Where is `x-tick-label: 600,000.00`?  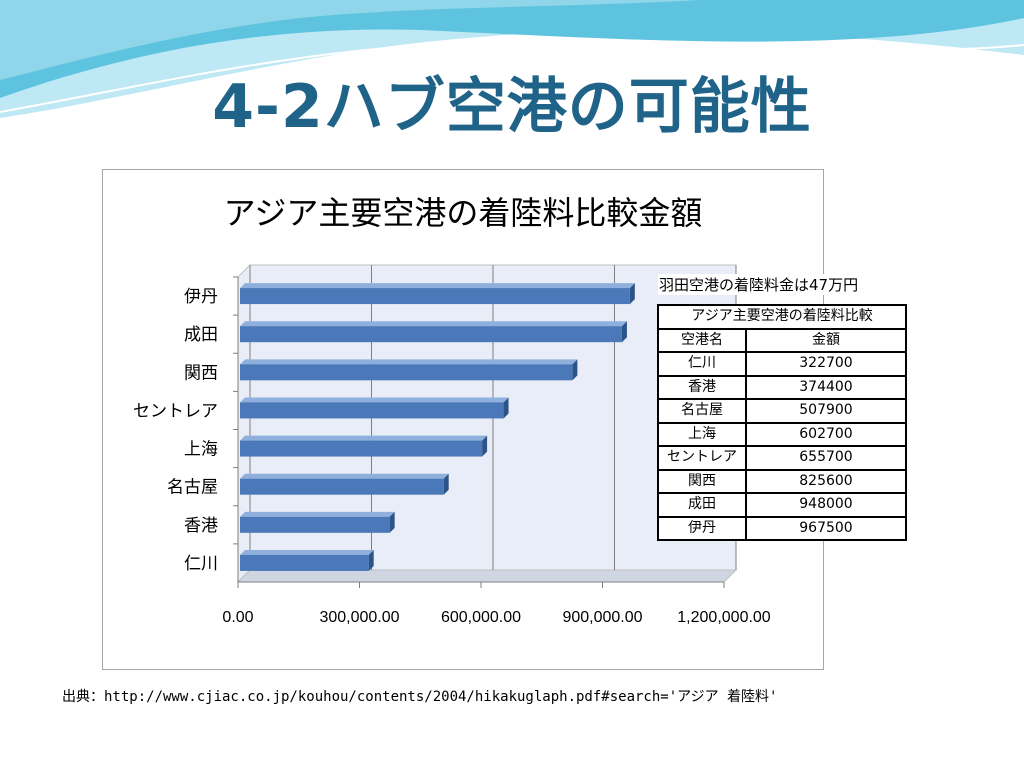
x-tick-label: 600,000.00 is located at coordinates (481, 617).